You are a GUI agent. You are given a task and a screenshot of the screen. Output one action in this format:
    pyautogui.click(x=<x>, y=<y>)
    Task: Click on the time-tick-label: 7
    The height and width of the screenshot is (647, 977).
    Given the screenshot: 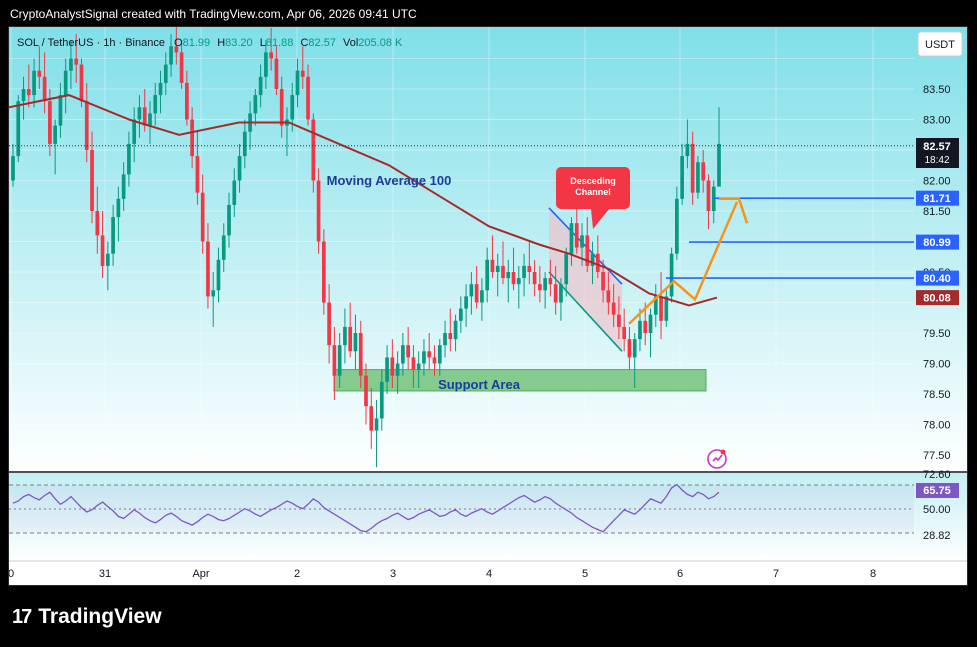 What is the action you would take?
    pyautogui.click(x=776, y=574)
    